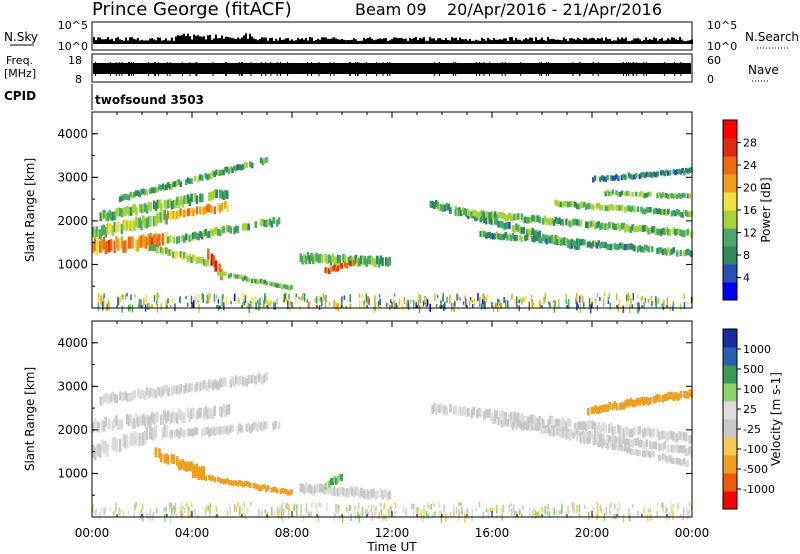 The width and height of the screenshot is (800, 554). What do you see at coordinates (192, 533) in the screenshot?
I see `x-tick-label: 04:00` at bounding box center [192, 533].